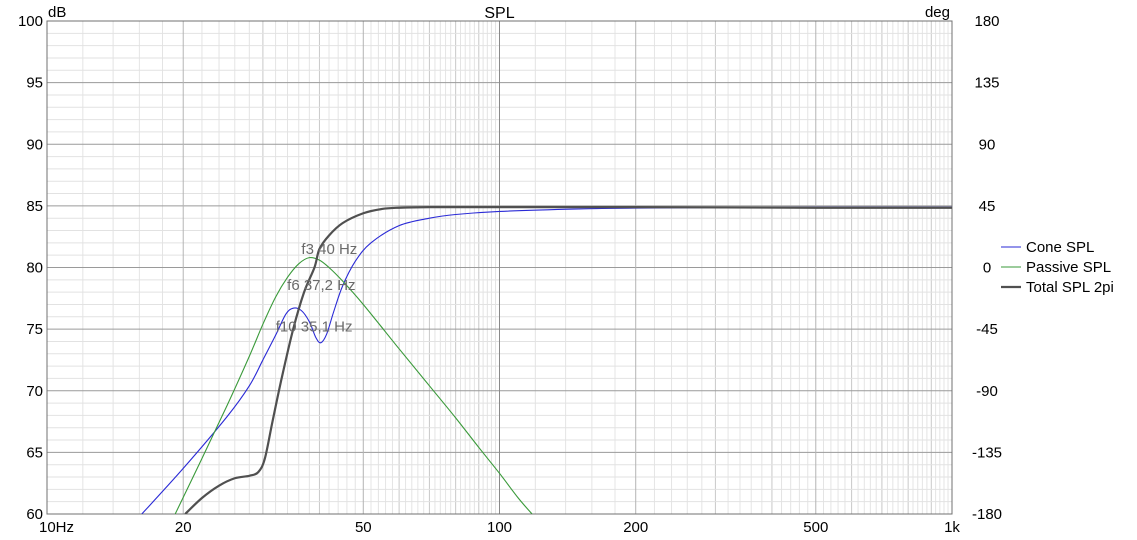 The image size is (1137, 540). I want to click on y-tick-label: 70, so click(34, 391).